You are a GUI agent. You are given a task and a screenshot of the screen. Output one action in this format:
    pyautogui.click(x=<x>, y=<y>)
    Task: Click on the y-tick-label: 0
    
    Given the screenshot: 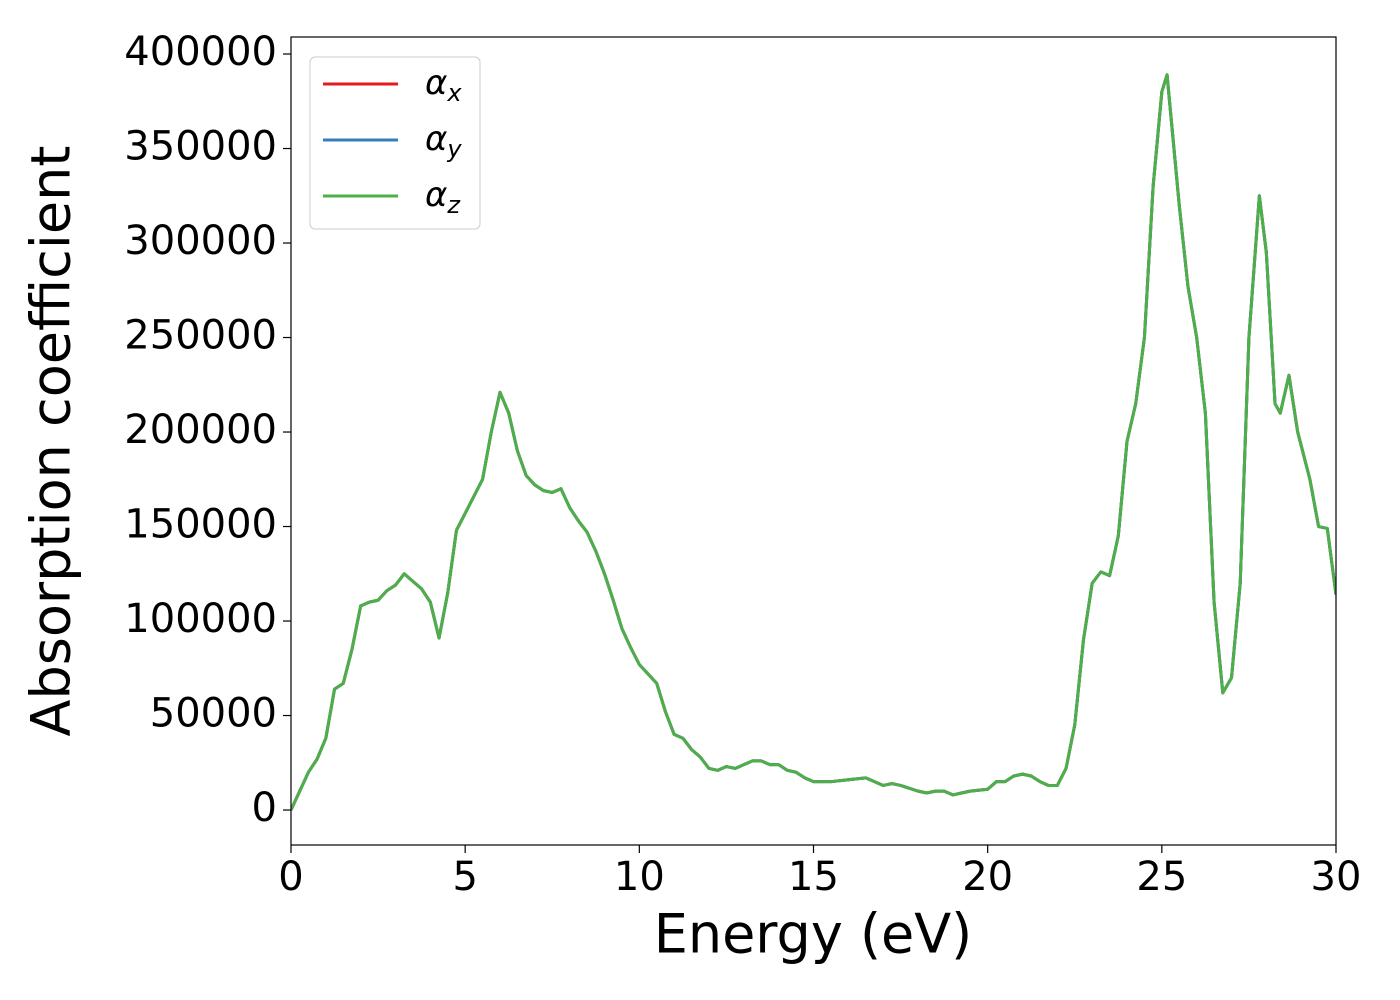 What is the action you would take?
    pyautogui.click(x=264, y=808)
    